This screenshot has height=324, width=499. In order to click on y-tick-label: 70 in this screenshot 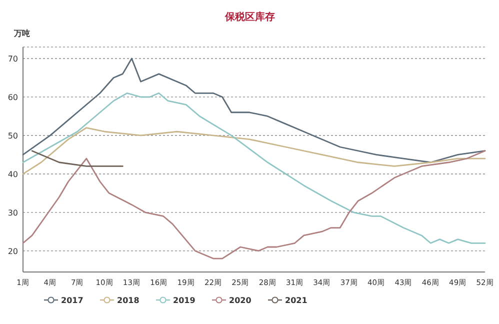, I will do `click(13, 59)`.